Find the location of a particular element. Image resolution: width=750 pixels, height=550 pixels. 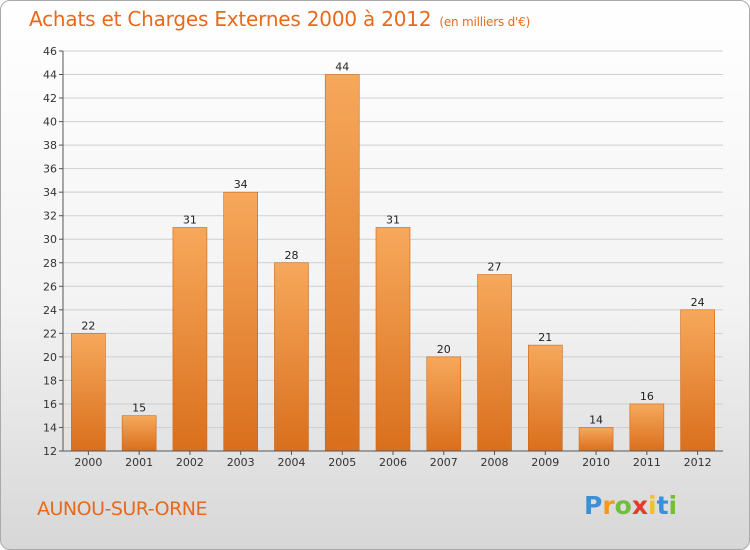

bar-2007 is located at coordinates (444, 404).